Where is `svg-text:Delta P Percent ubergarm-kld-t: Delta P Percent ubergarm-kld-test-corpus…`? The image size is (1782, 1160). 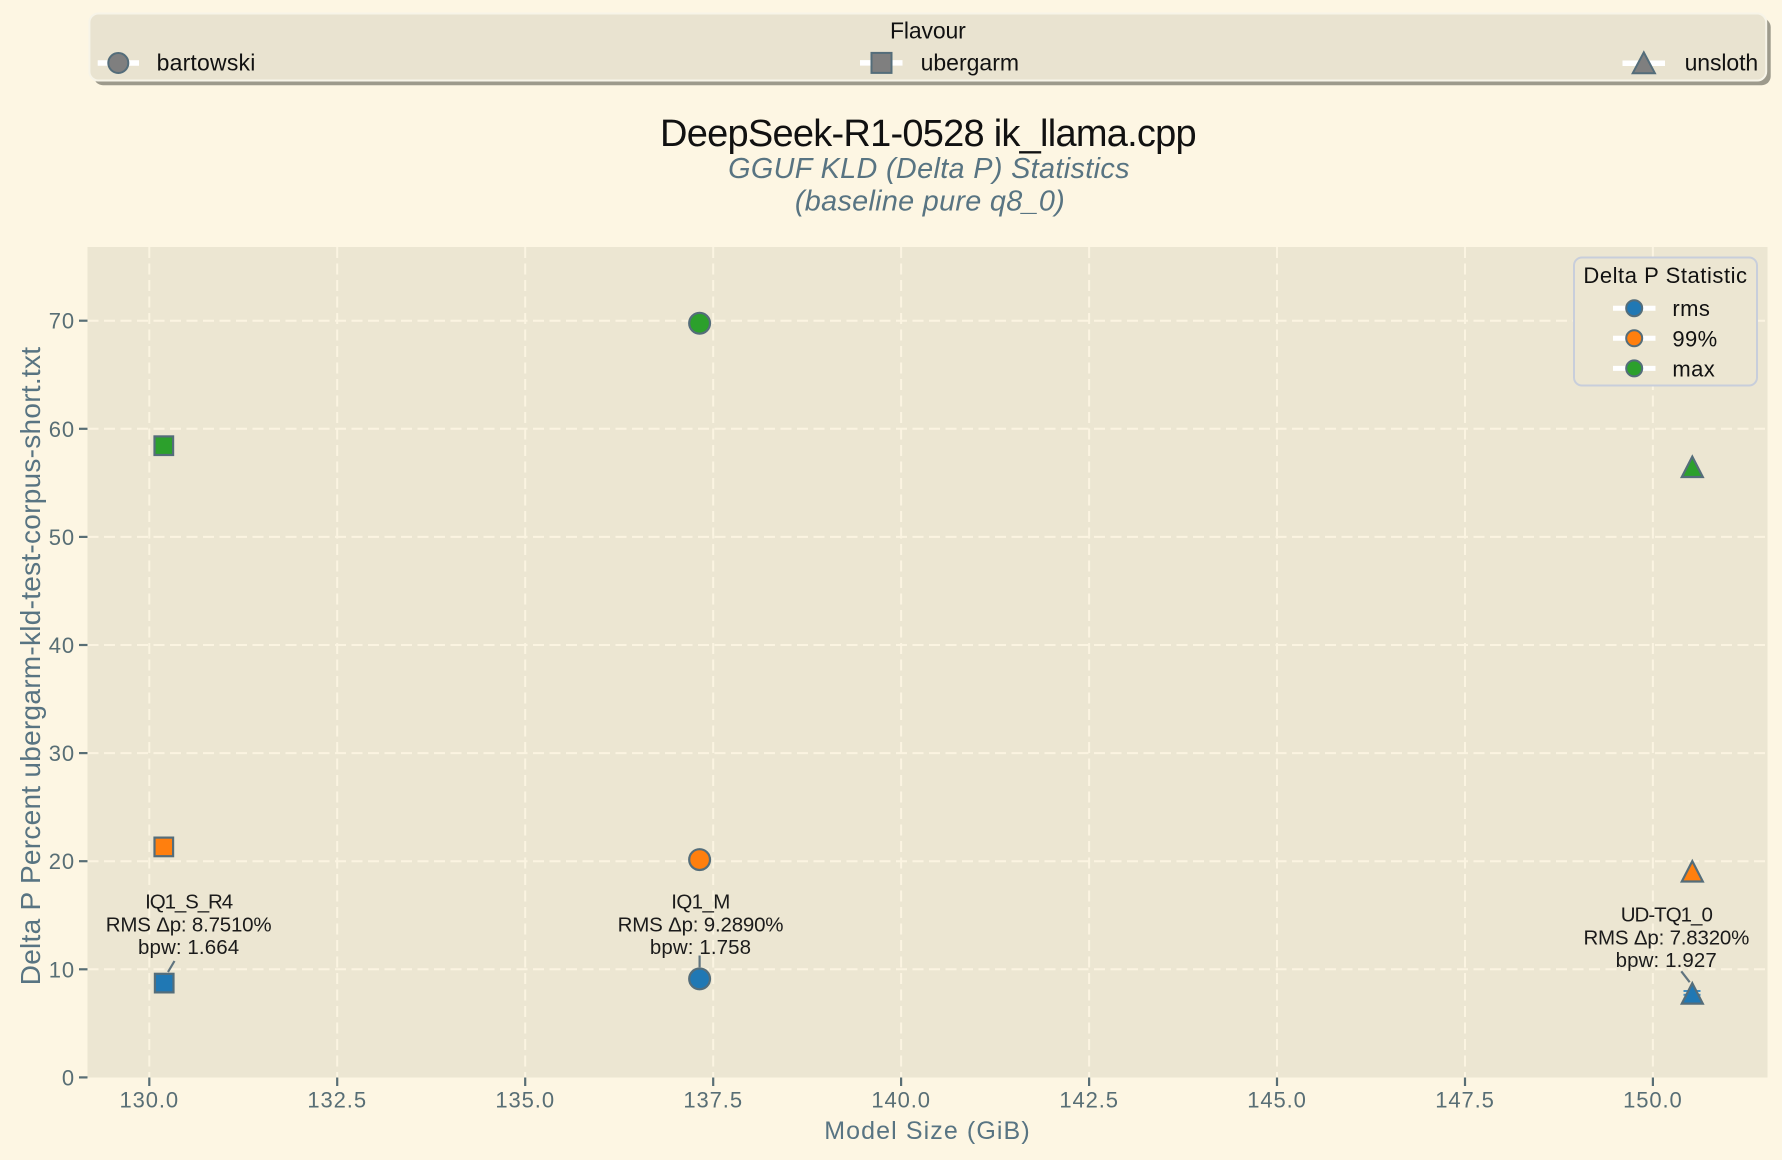 svg-text:Delta P Percent ubergarm-kld-t: Delta P Percent ubergarm-kld-test-corpus… is located at coordinates (30, 666).